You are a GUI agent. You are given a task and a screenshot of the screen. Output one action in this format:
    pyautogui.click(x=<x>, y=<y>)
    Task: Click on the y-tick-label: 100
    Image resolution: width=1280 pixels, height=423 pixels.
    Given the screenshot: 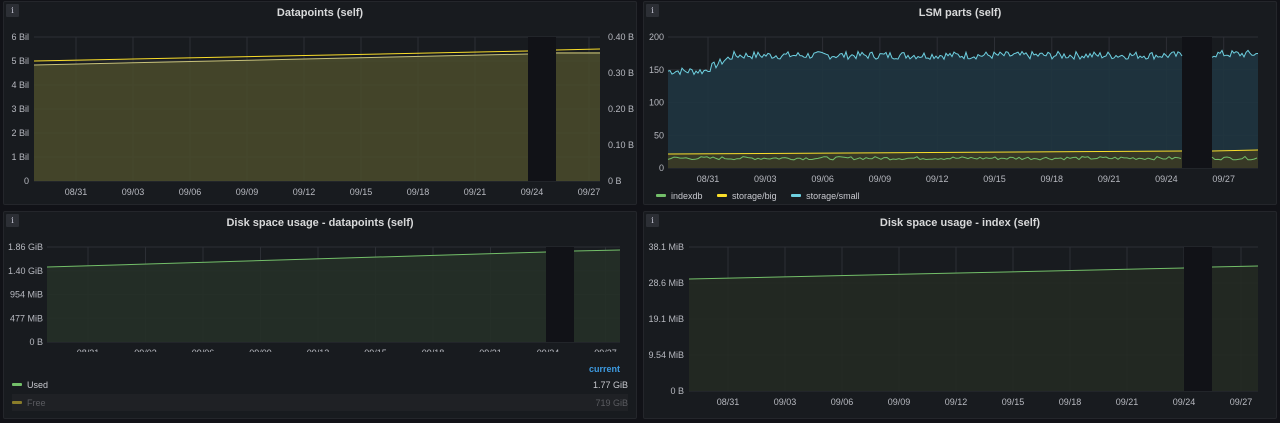 What is the action you would take?
    pyautogui.click(x=656, y=103)
    